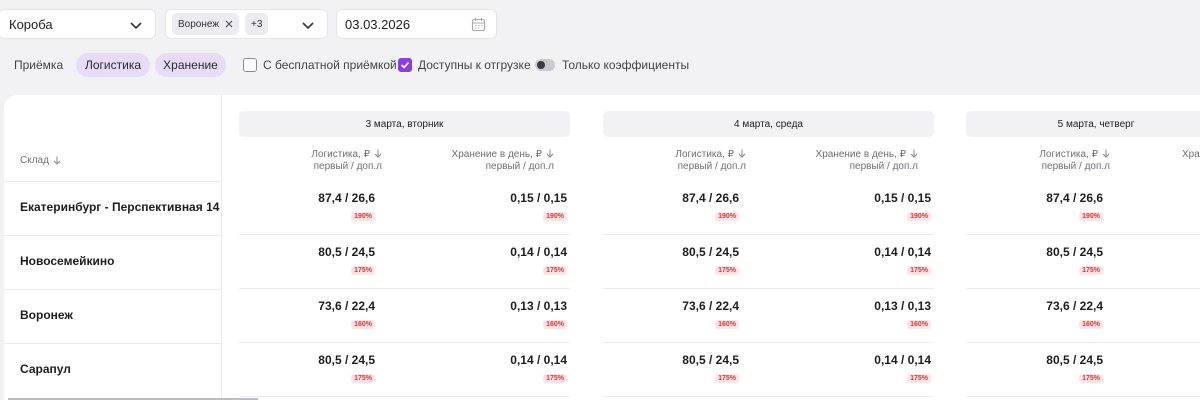  Describe the element at coordinates (474, 65) in the screenshot. I see `available-shipment-label: Доступны к отгрузке` at that location.